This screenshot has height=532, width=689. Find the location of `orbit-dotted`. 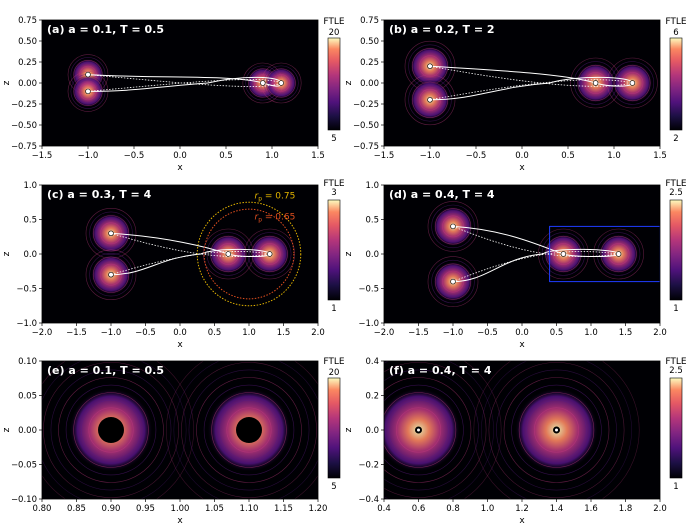

orbit-dotted is located at coordinates (531, 83).